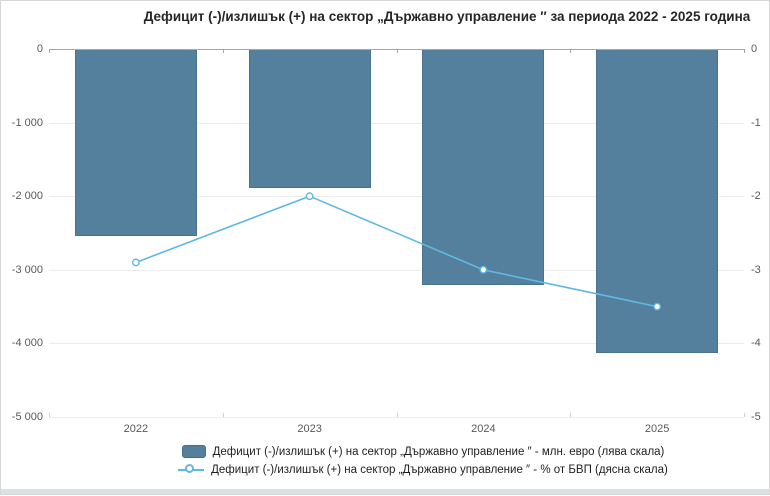 Image resolution: width=770 pixels, height=496 pixels. Describe the element at coordinates (39, 49) in the screenshot. I see `left-axis-tick-label: 0` at that location.